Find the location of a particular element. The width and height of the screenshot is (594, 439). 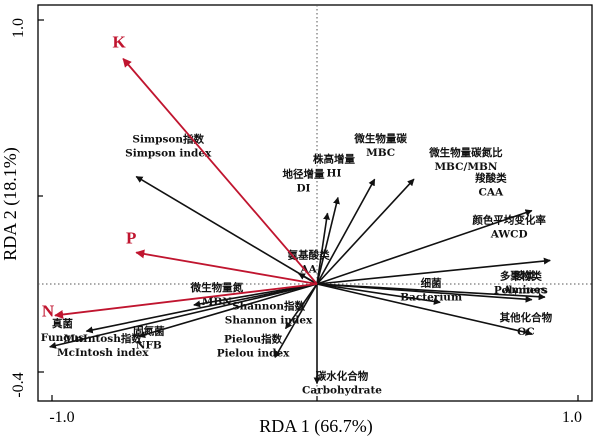

env-label-n: N is located at coordinates (48, 310).